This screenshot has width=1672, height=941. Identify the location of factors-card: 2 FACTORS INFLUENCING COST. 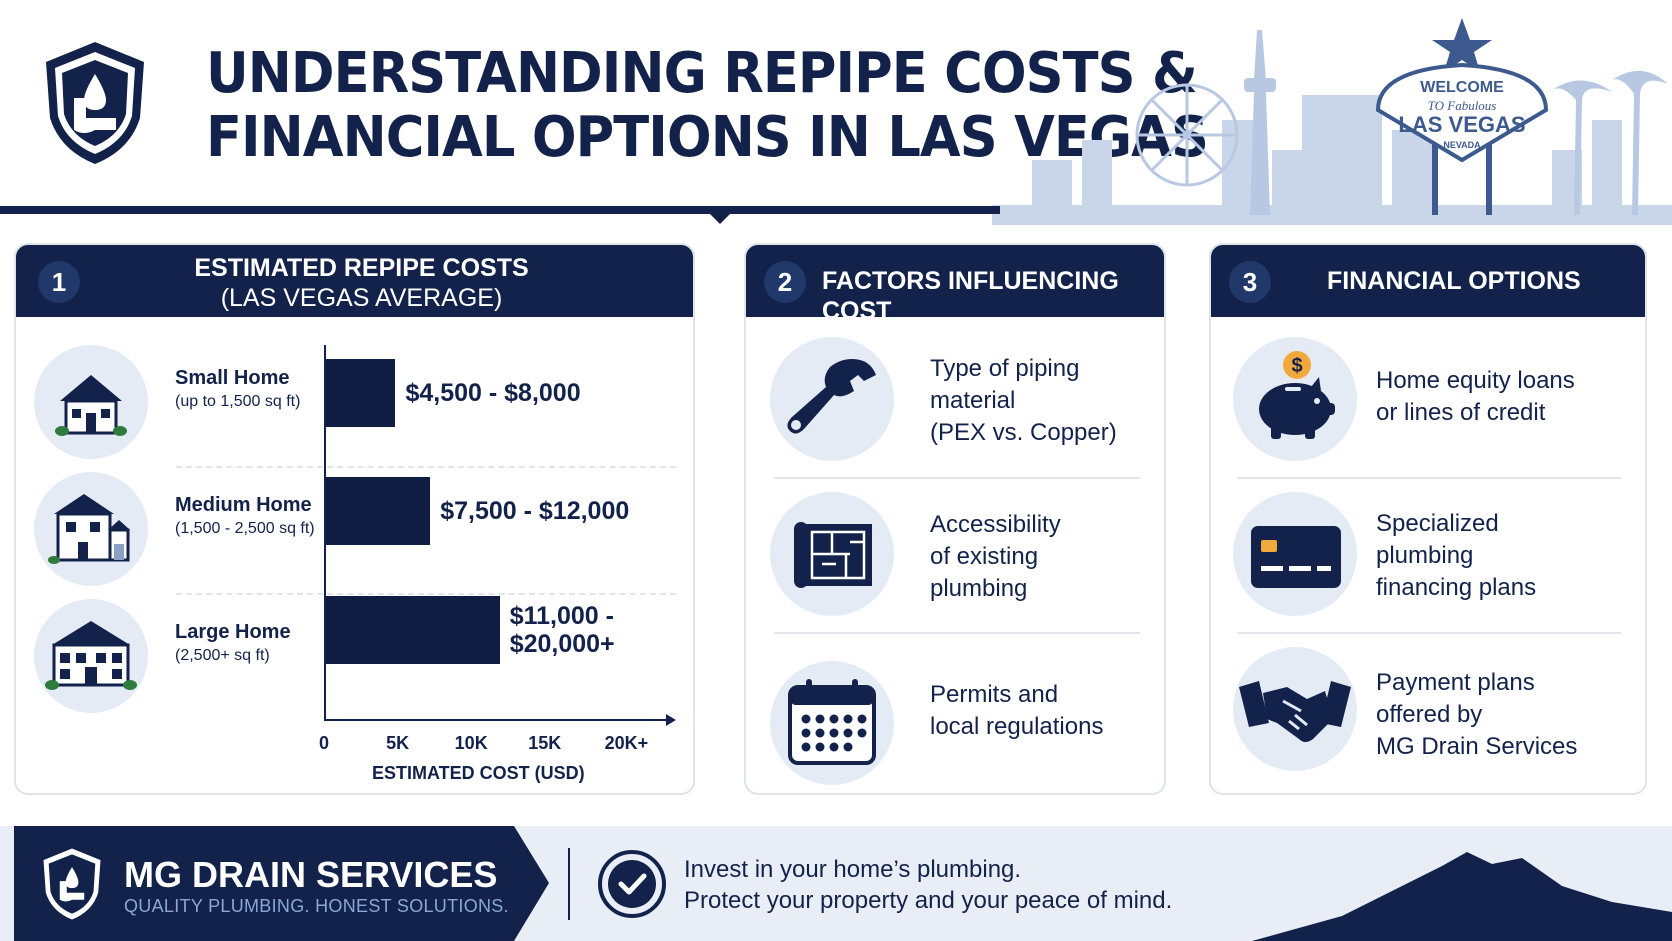
(955, 519).